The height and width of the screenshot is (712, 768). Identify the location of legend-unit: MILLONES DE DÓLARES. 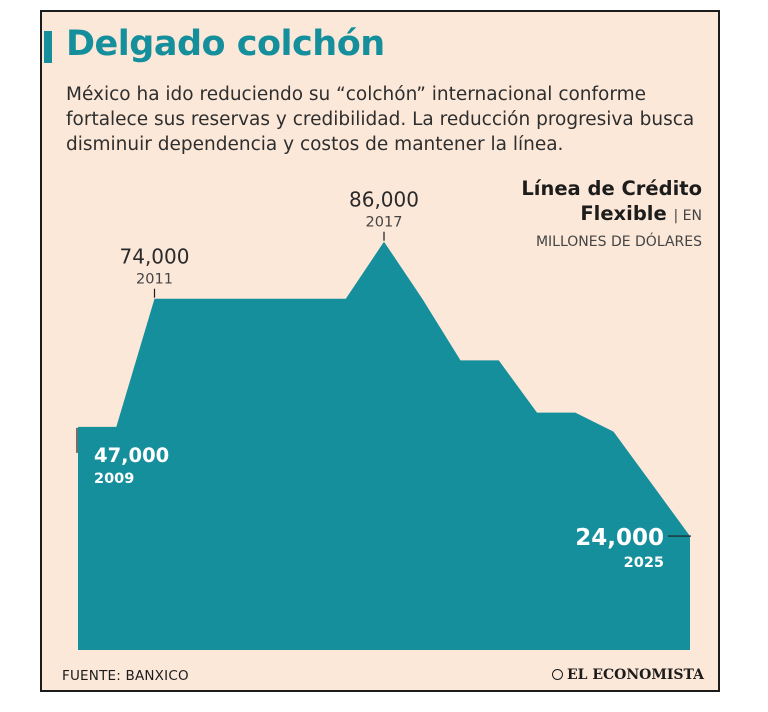
(618, 242).